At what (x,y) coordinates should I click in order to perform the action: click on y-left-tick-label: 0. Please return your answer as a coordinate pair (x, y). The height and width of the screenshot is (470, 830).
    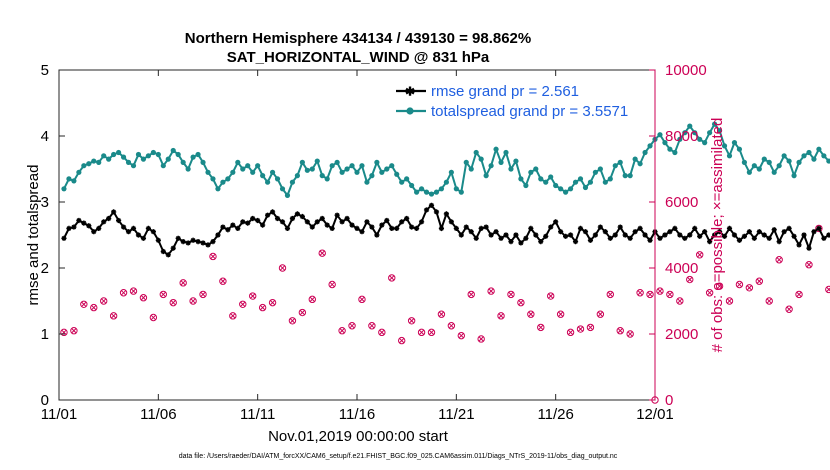
    Looking at the image, I should click on (45, 400).